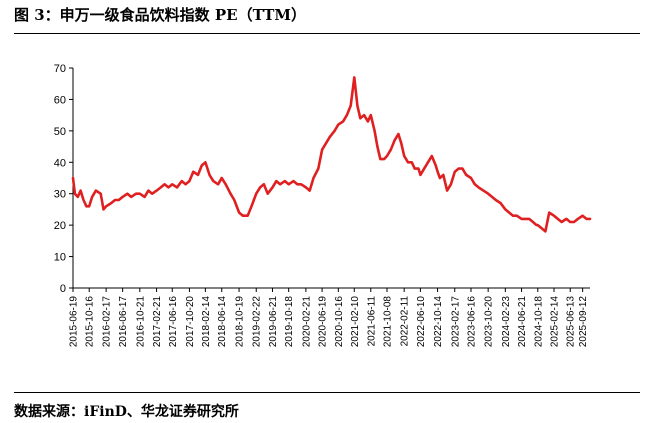 Image resolution: width=662 pixels, height=423 pixels. What do you see at coordinates (74, 322) in the screenshot?
I see `x-tick-label: 2015-06-19` at bounding box center [74, 322].